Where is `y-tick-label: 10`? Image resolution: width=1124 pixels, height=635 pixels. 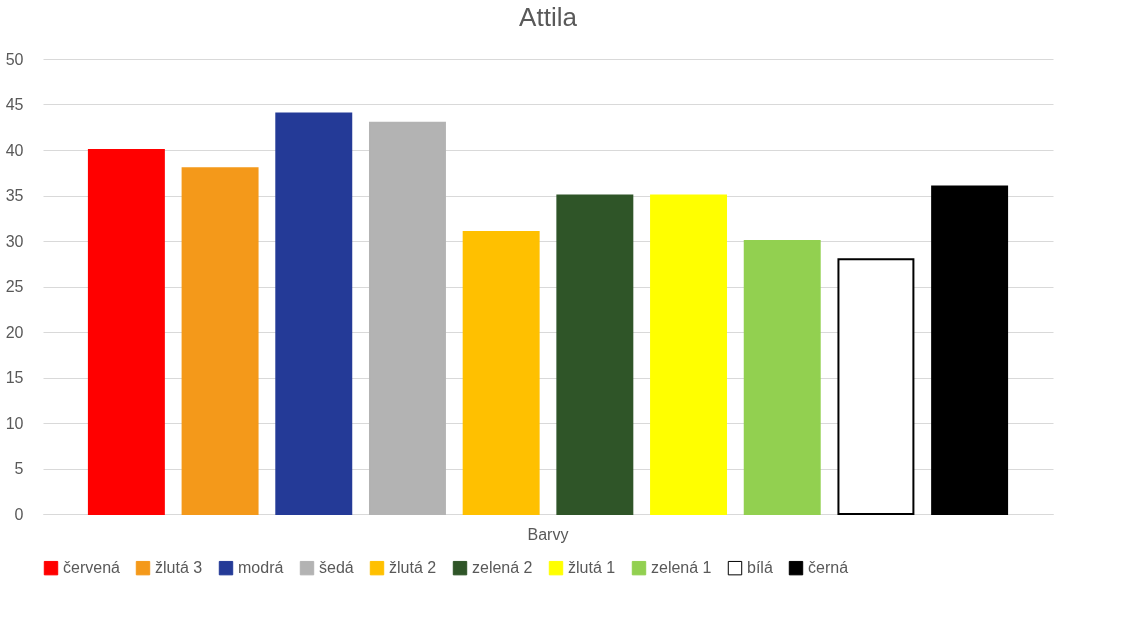 y-tick-label: 10 is located at coordinates (14, 423).